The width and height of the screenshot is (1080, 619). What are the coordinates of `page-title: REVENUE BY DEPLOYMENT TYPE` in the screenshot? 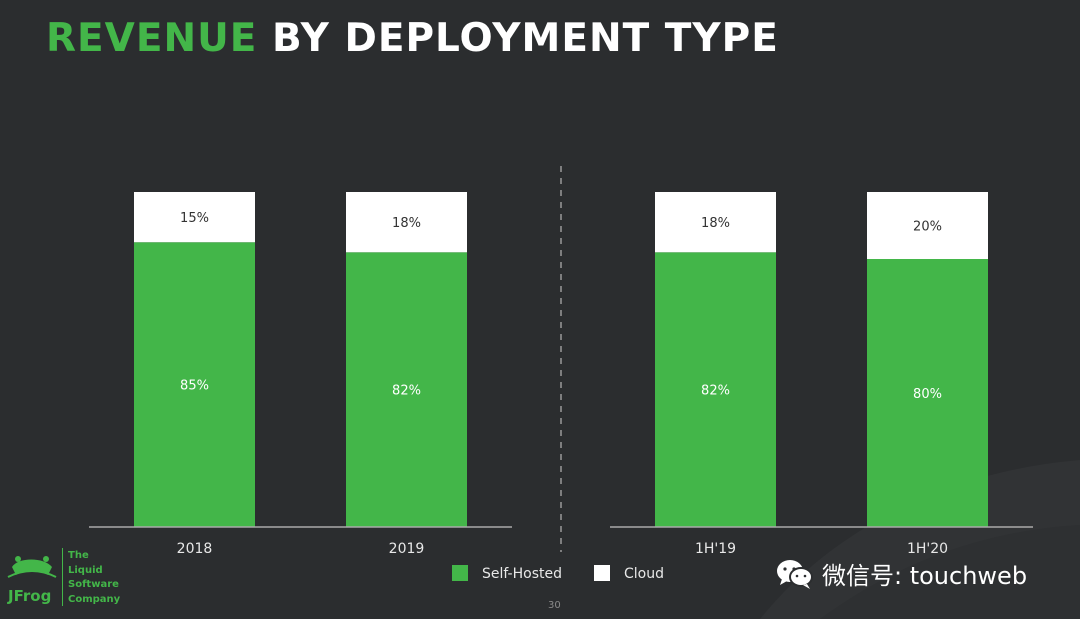 It's located at (412, 38).